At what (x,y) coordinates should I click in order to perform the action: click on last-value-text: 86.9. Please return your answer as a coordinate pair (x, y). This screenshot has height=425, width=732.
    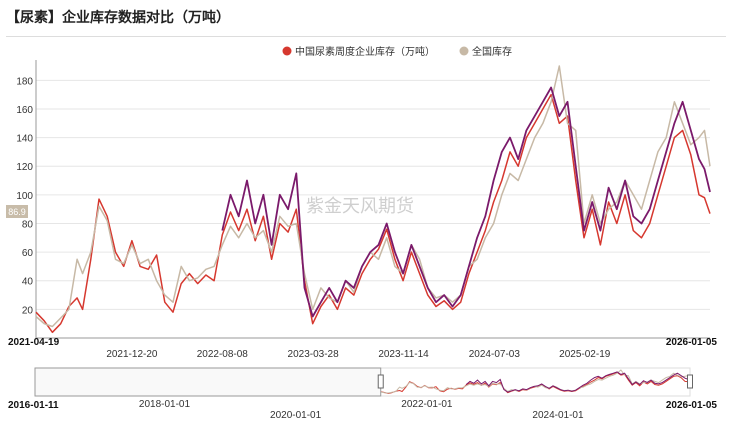
    Looking at the image, I should click on (17, 212).